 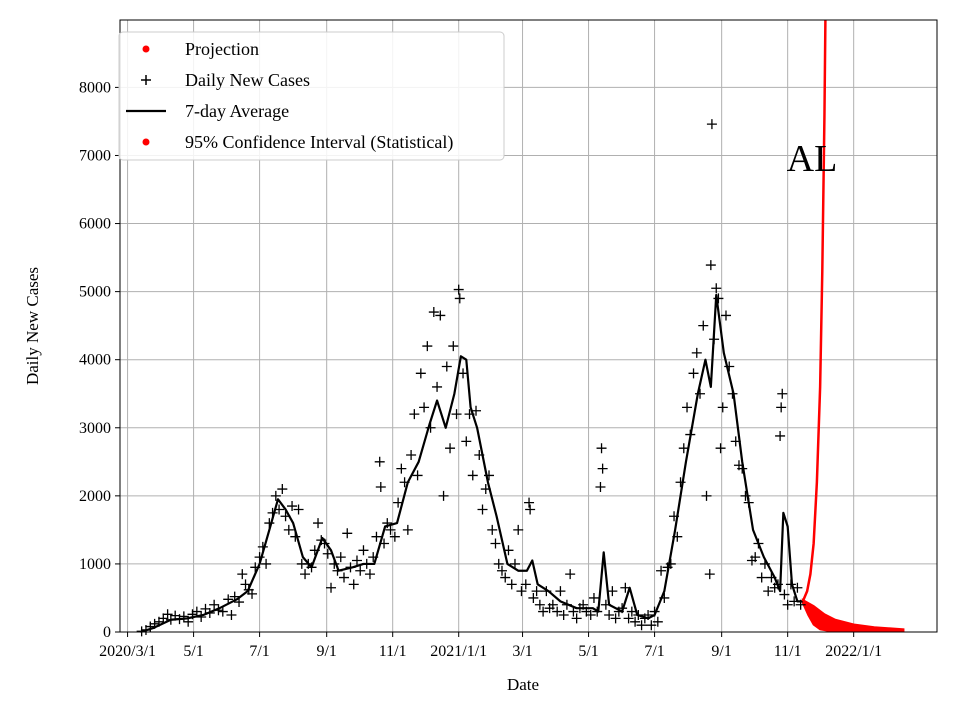 I want to click on legend-label: 7-day Average, so click(x=237, y=111).